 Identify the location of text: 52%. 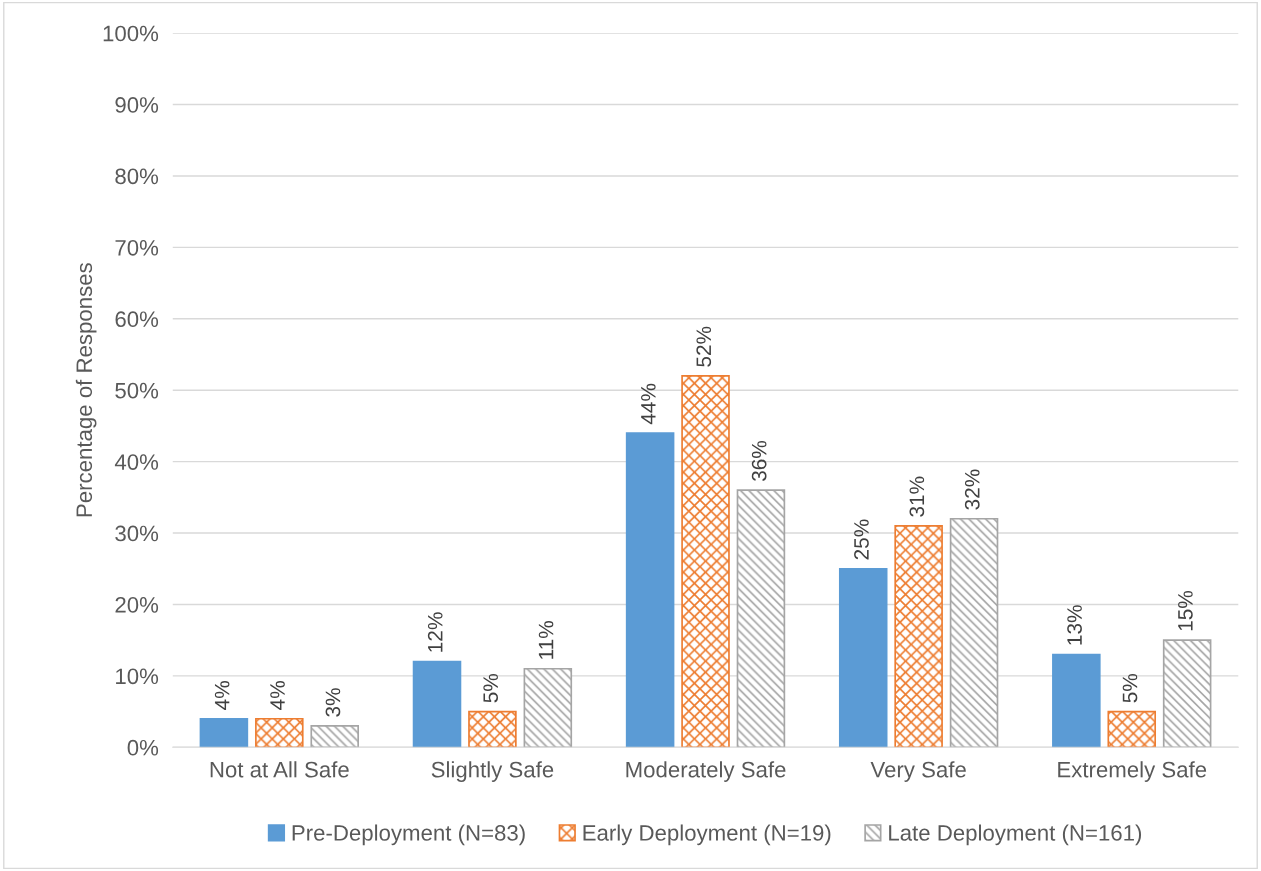
(704, 346).